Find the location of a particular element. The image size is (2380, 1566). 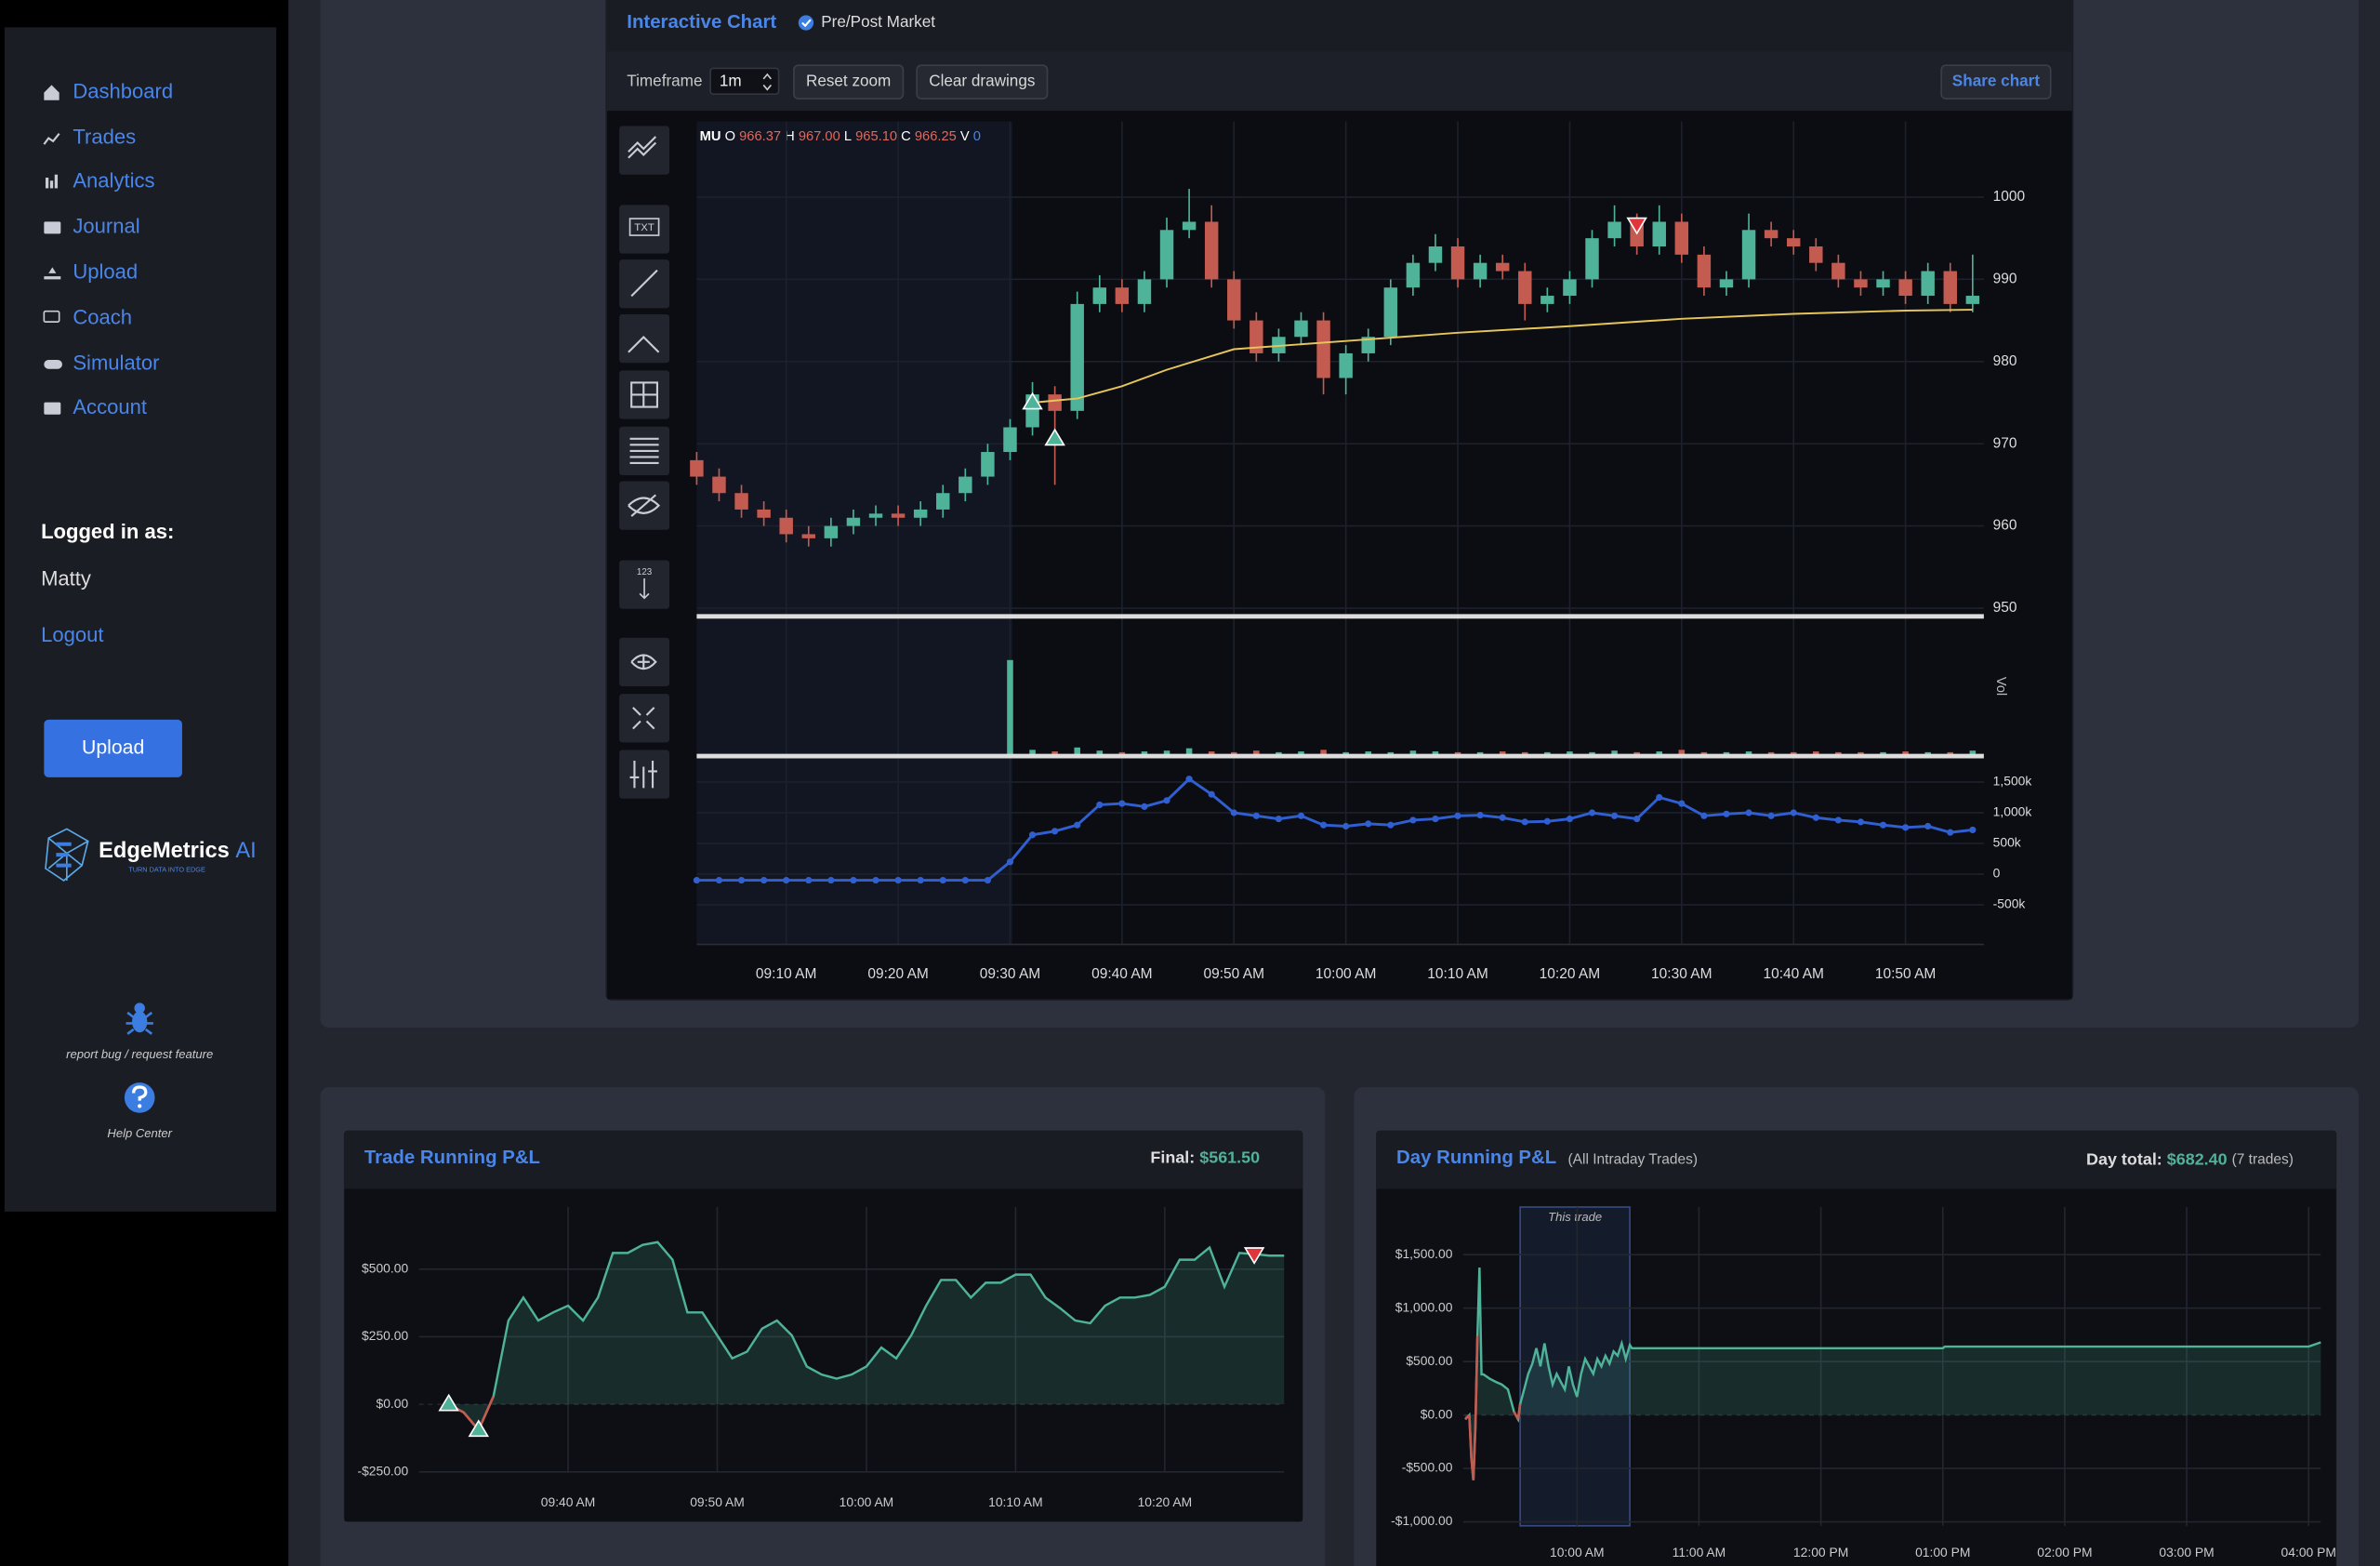

volume-label: Vol is located at coordinates (2000, 686).